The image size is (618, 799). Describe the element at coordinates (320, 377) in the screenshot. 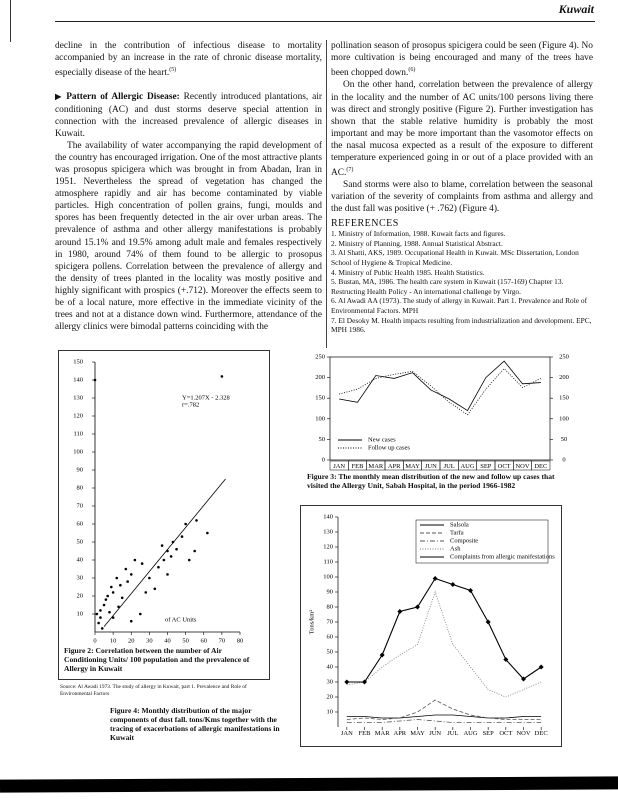

I see `y-tick-label: 200` at that location.